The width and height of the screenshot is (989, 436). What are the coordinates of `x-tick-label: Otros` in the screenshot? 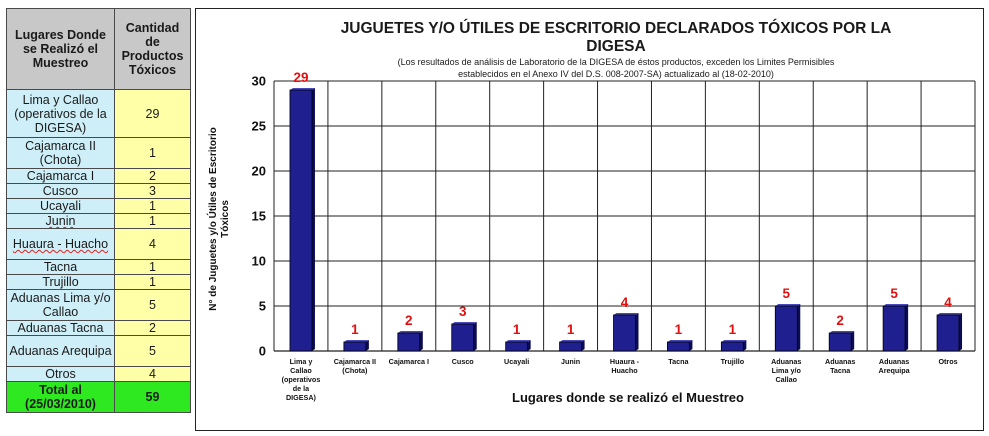 It's located at (947, 361).